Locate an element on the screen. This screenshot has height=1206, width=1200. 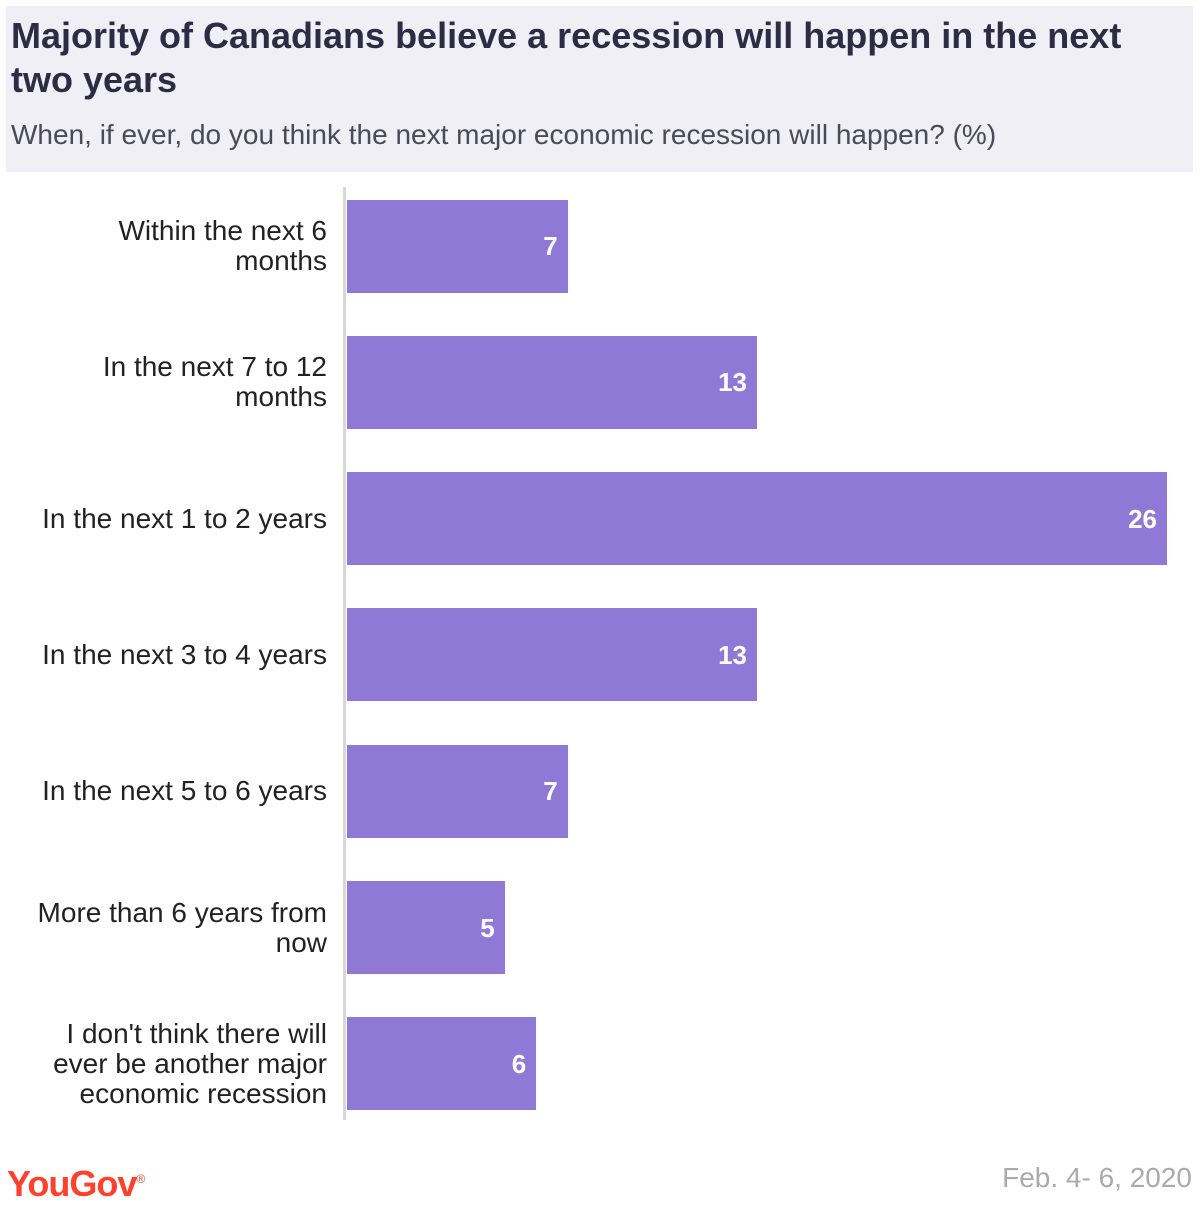
bar: 6 is located at coordinates (442, 1064).